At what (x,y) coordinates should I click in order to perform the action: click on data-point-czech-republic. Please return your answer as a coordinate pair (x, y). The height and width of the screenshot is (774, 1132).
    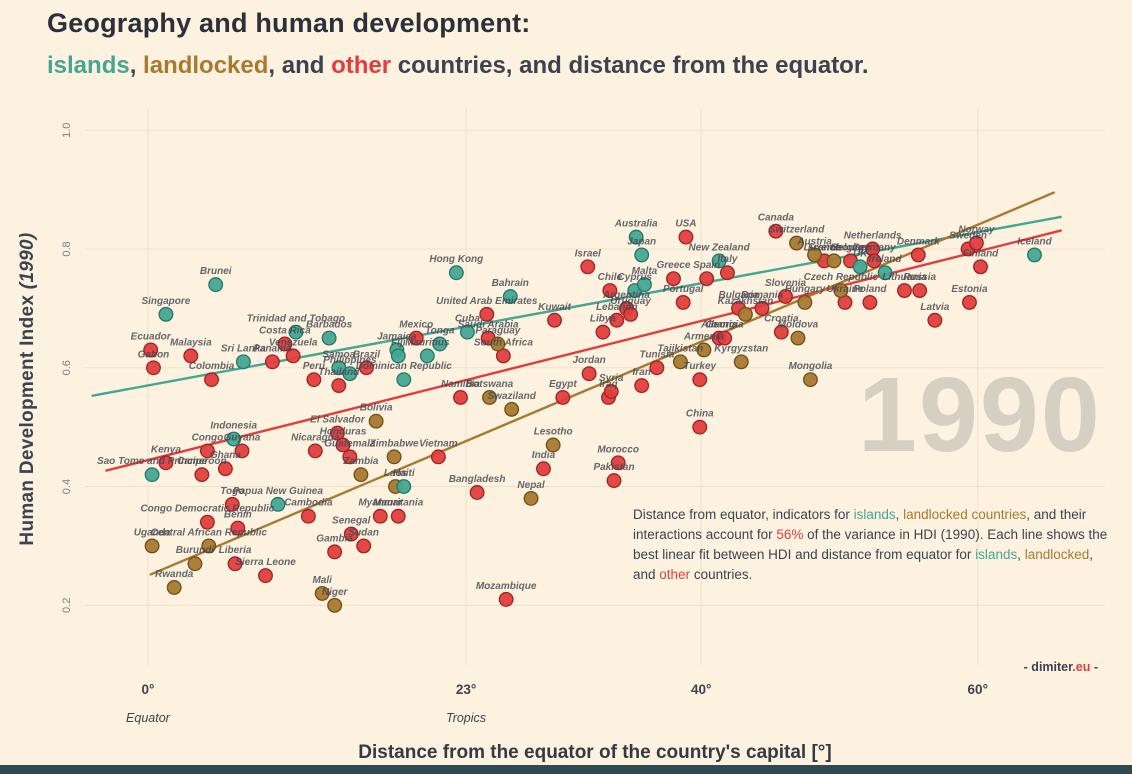
    Looking at the image, I should click on (841, 291).